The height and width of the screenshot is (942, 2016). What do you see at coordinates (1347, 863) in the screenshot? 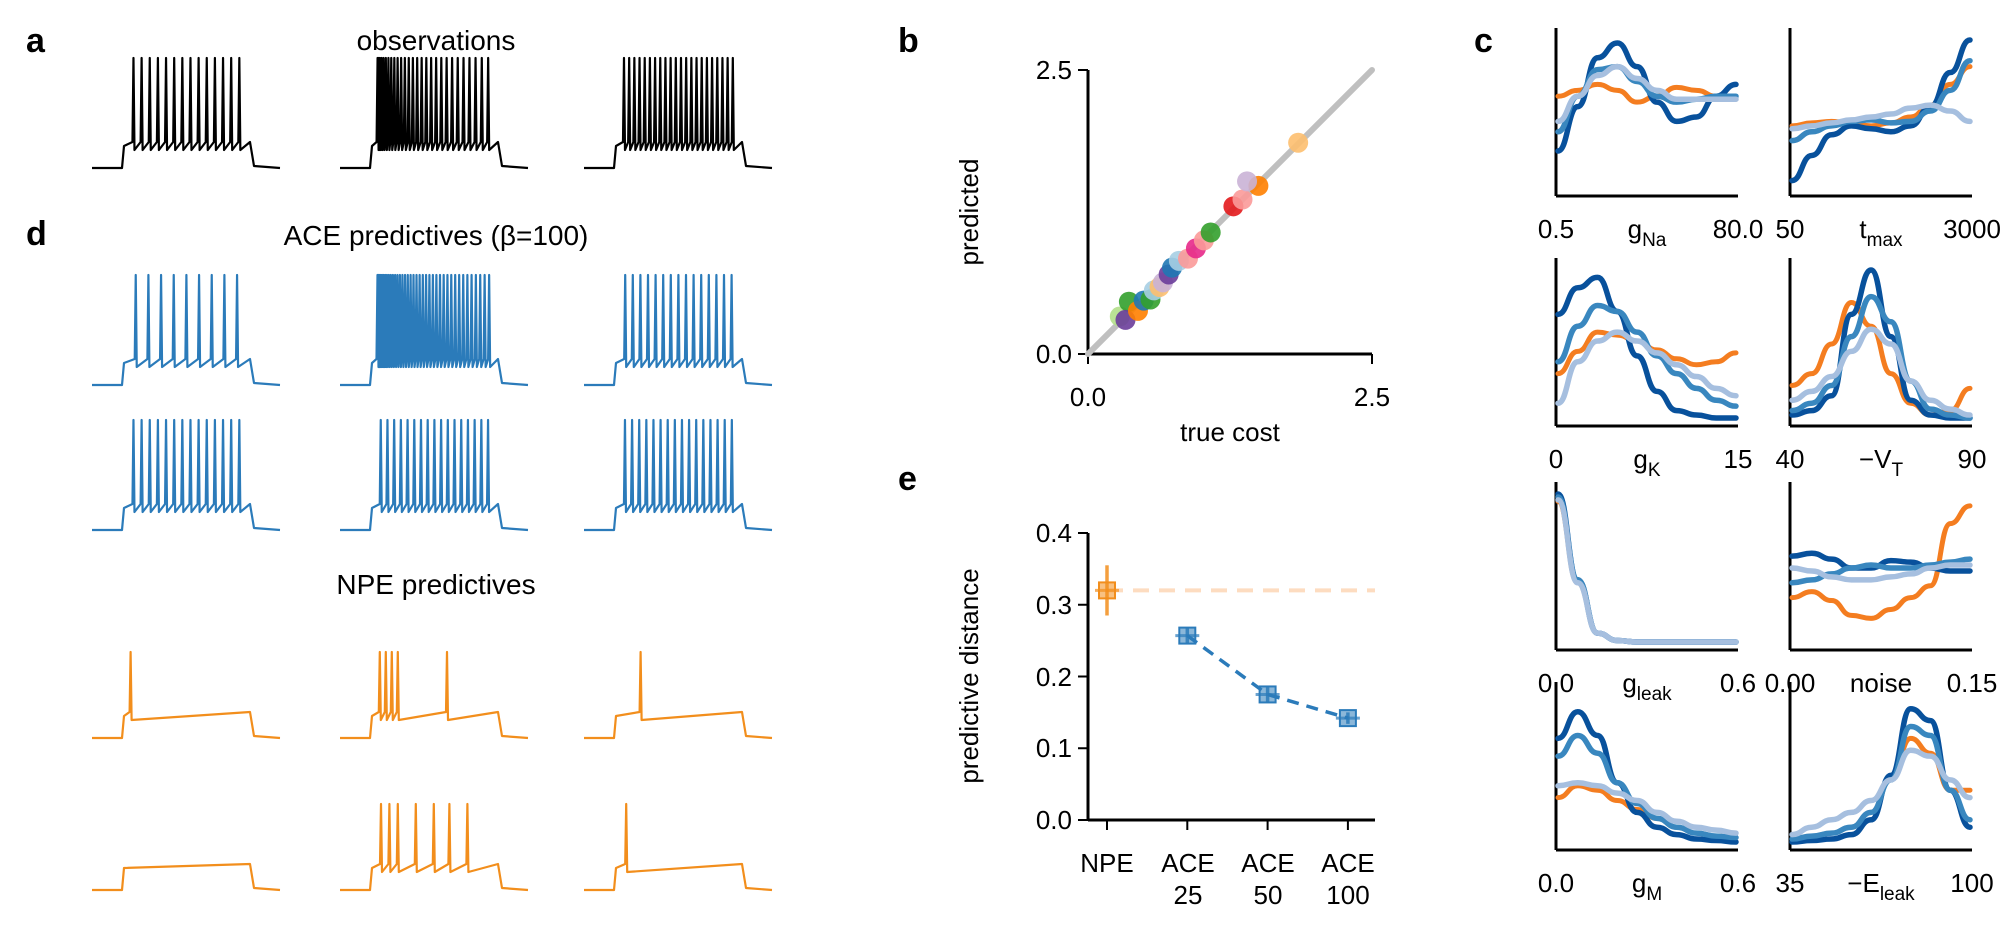
I see `e-xtick-label-ace100-top: ACE` at bounding box center [1347, 863].